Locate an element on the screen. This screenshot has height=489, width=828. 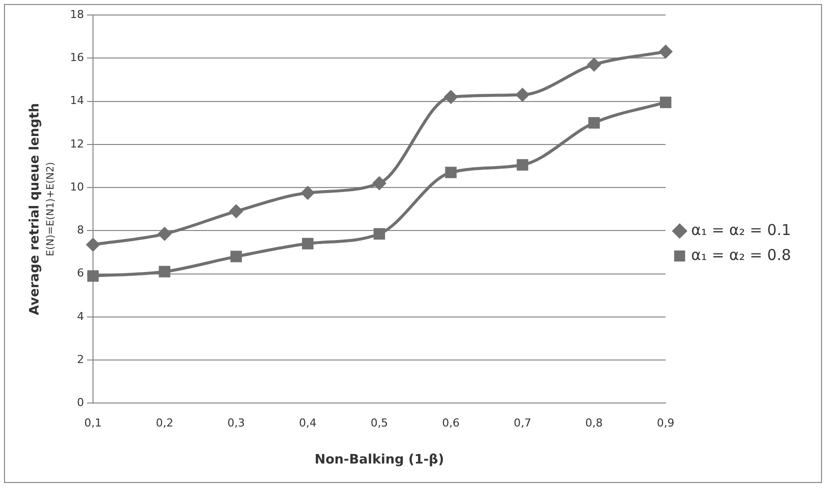
x-tick-label: 0,8 is located at coordinates (594, 423).